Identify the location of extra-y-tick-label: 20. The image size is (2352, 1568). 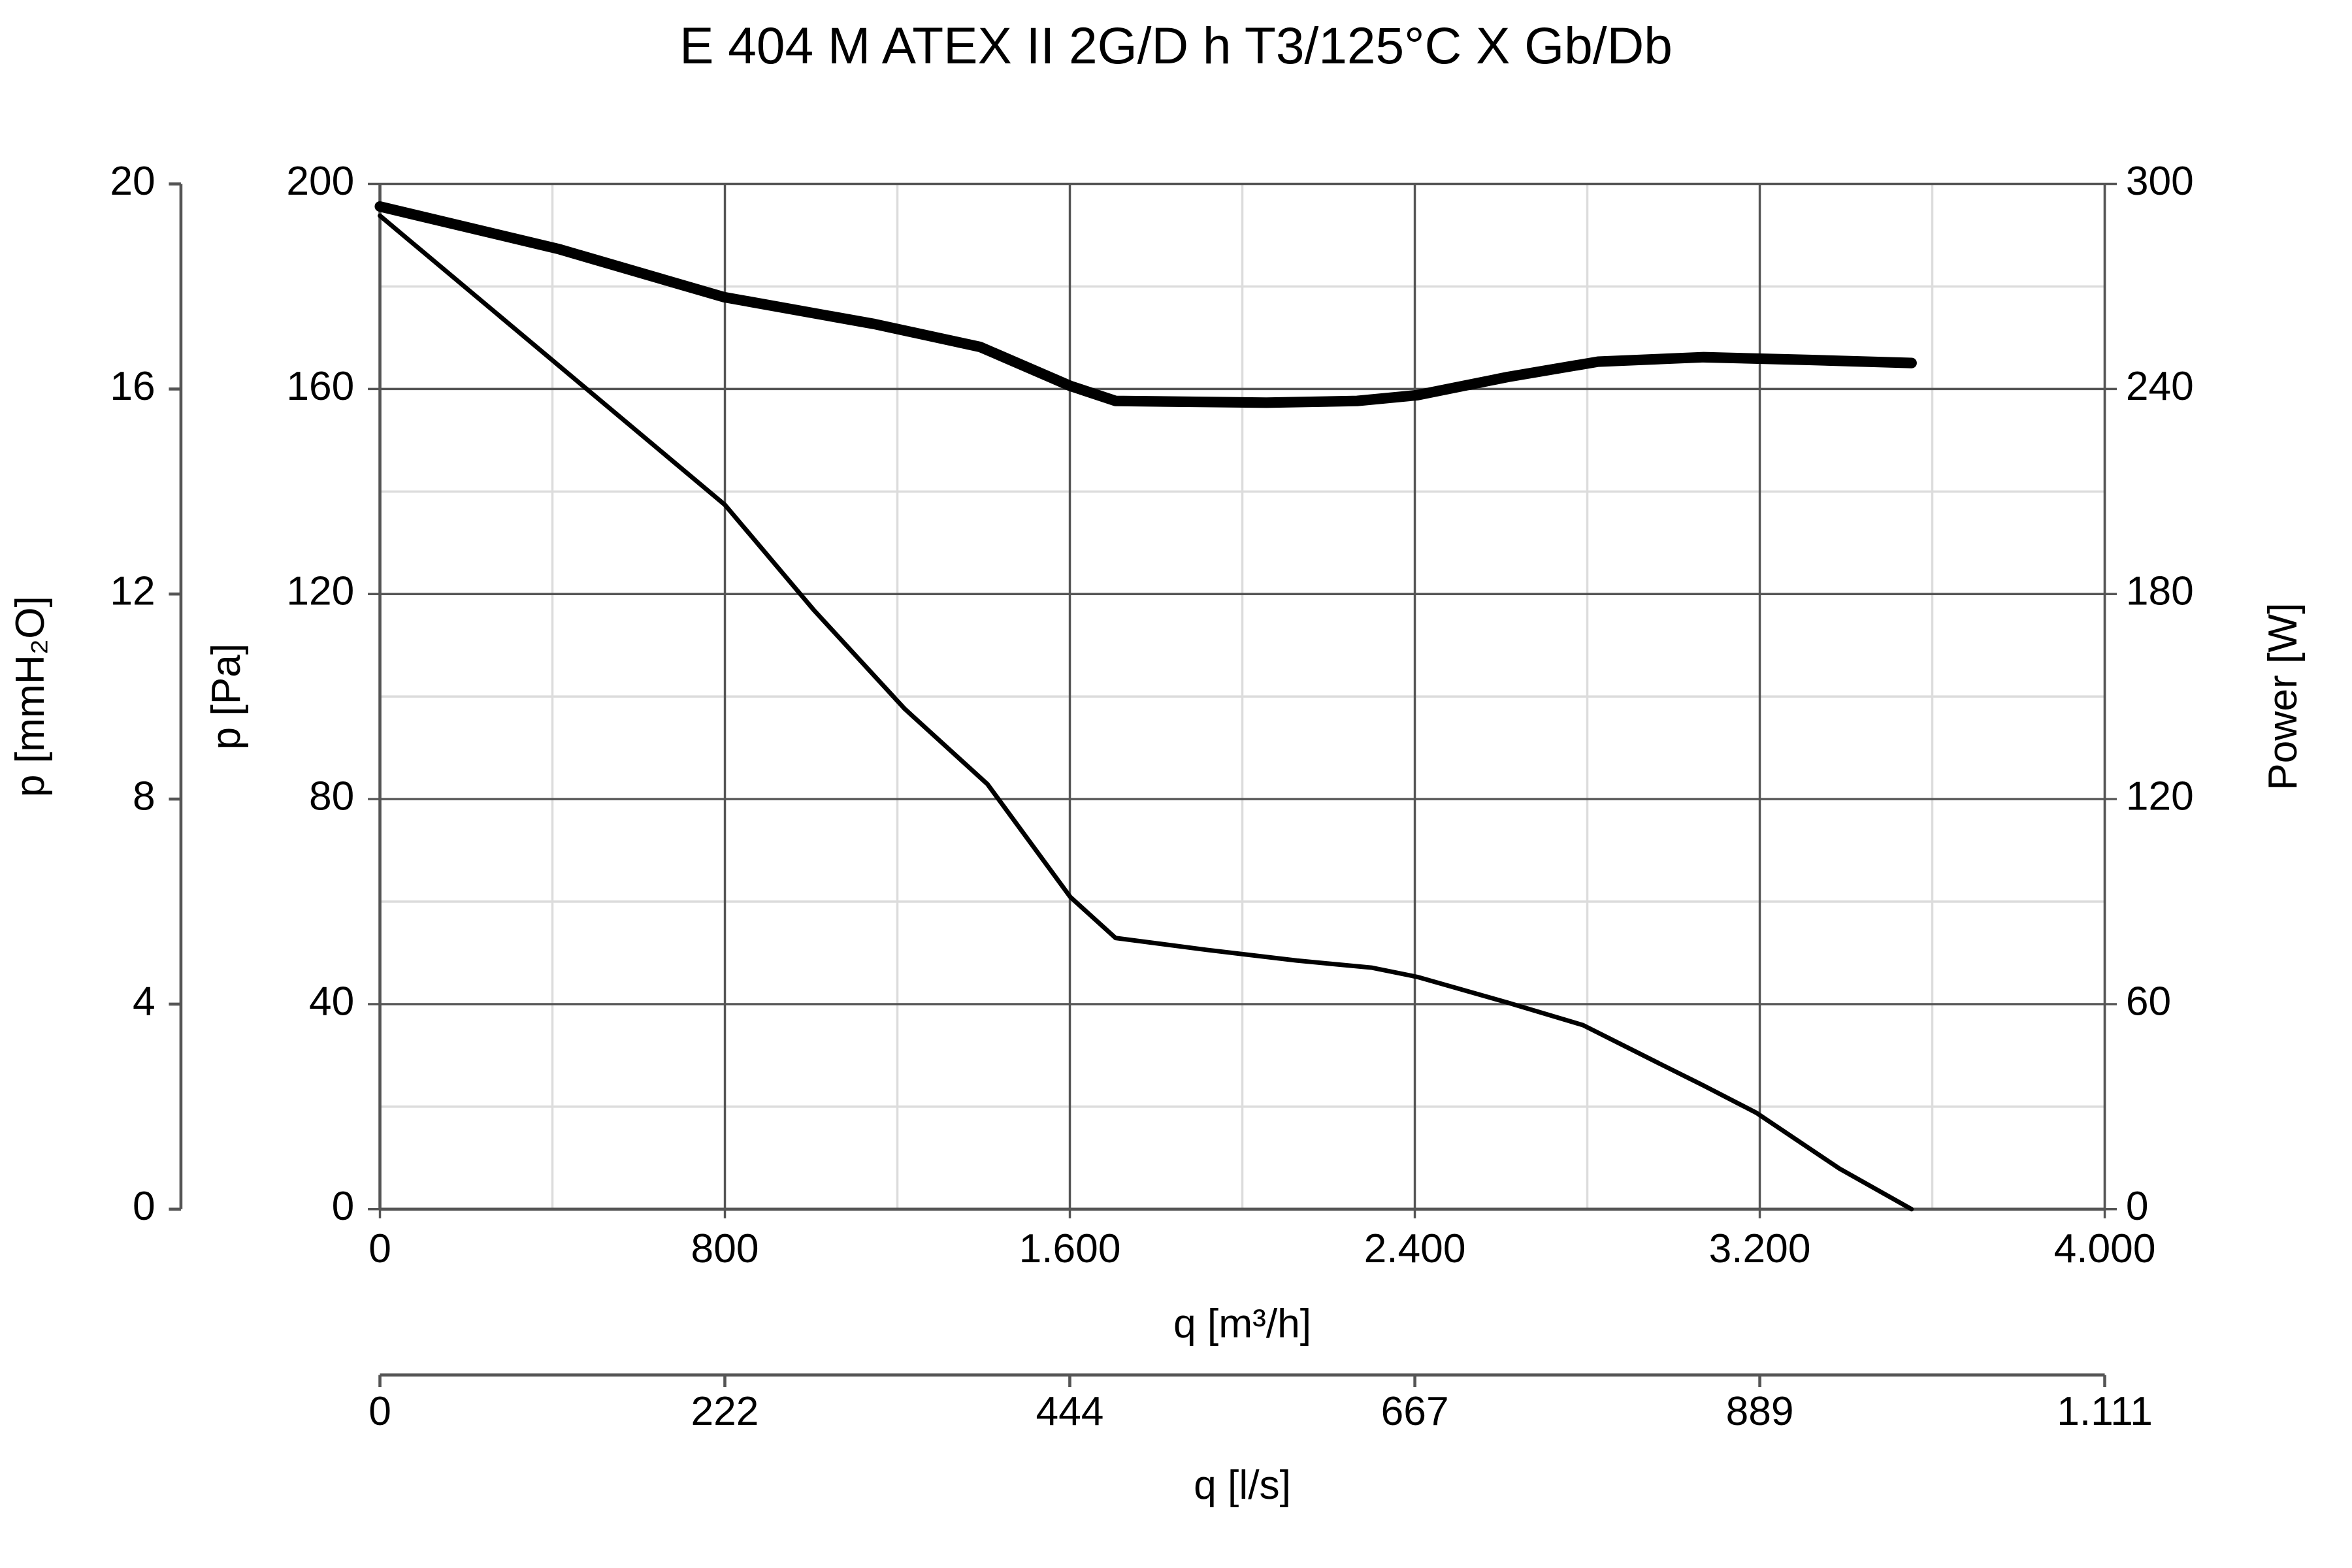
(132, 181).